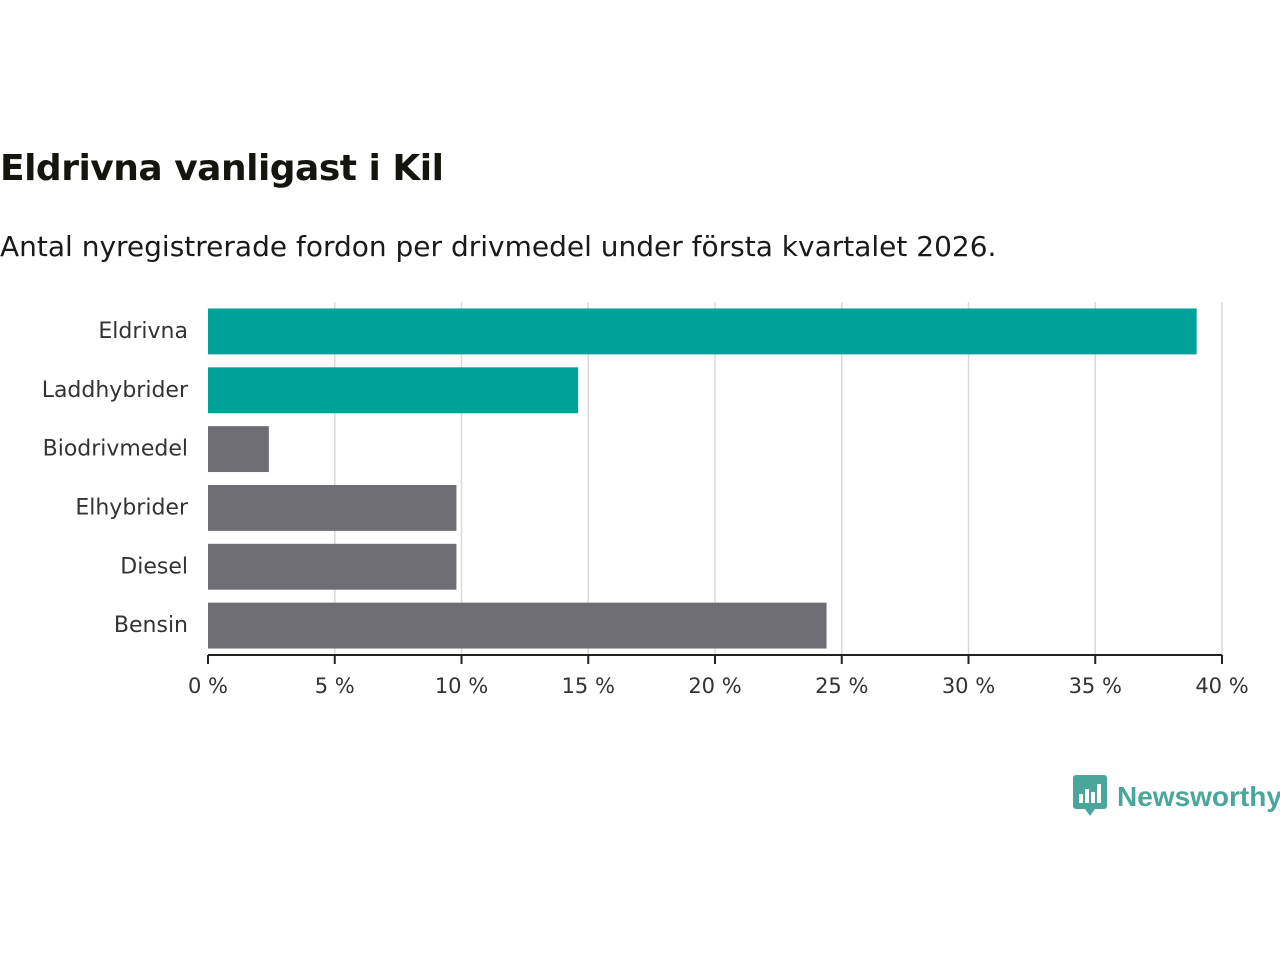 Image resolution: width=1280 pixels, height=960 pixels. What do you see at coordinates (222, 168) in the screenshot?
I see `chart-title: Eldrivna vanligast i Kil` at bounding box center [222, 168].